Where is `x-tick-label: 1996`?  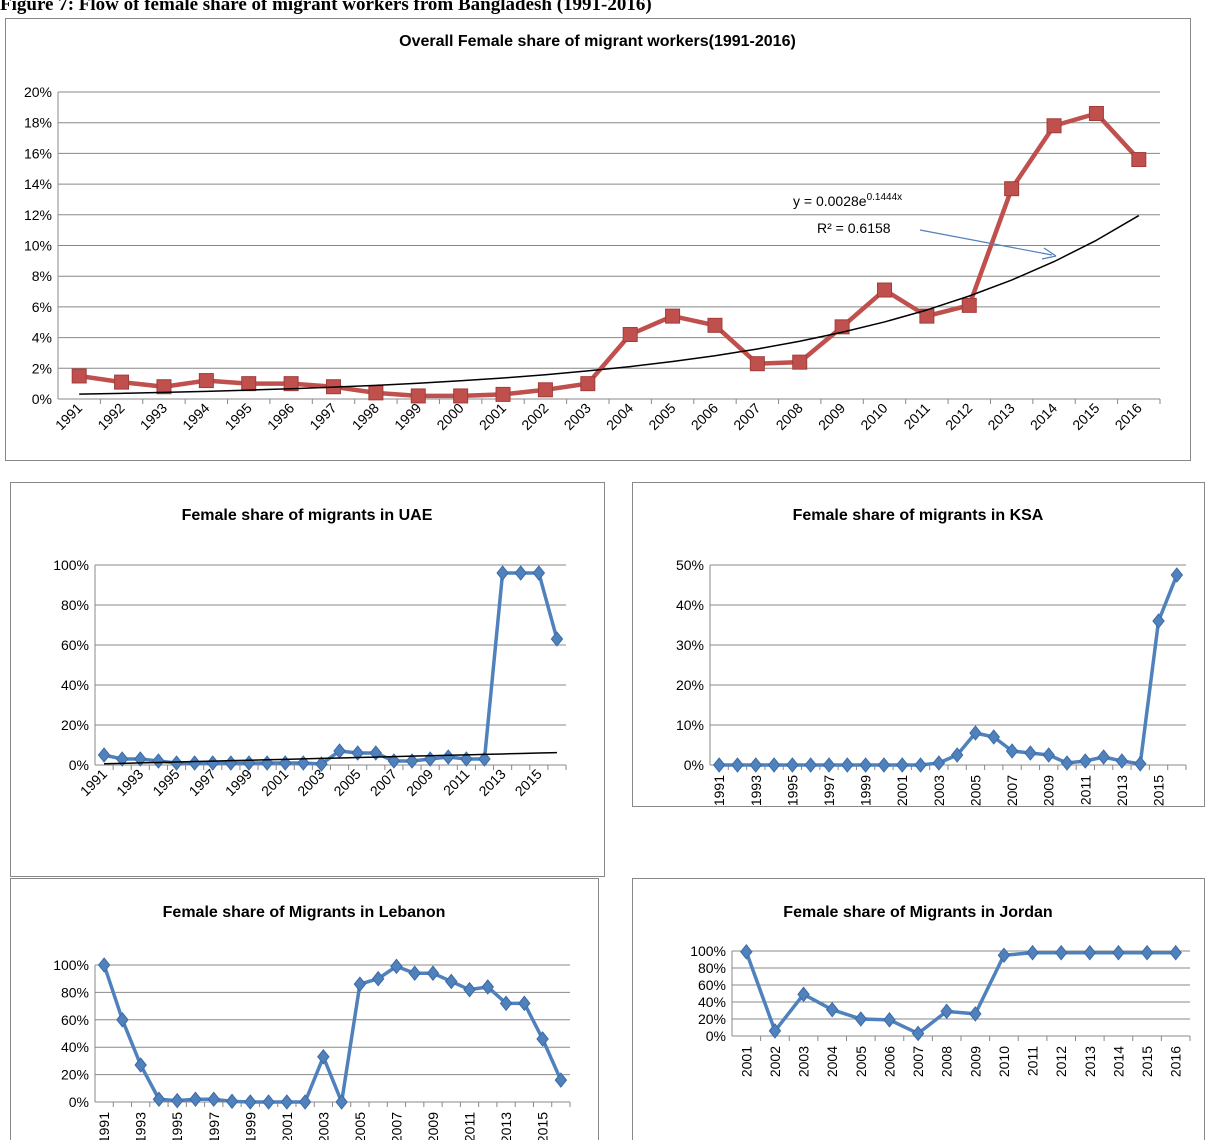
x-tick-label: 1996 is located at coordinates (280, 416).